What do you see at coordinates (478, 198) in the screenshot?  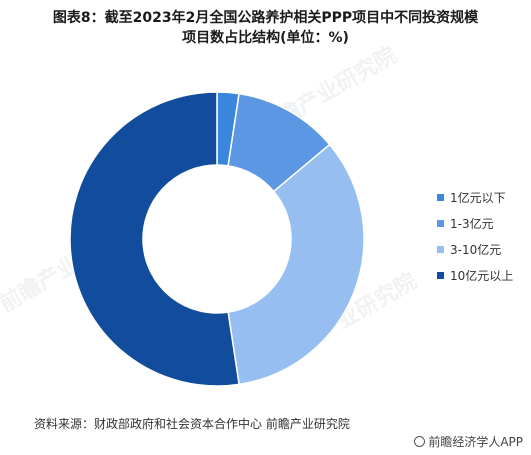 I see `legend-label: 1亿元以下` at bounding box center [478, 198].